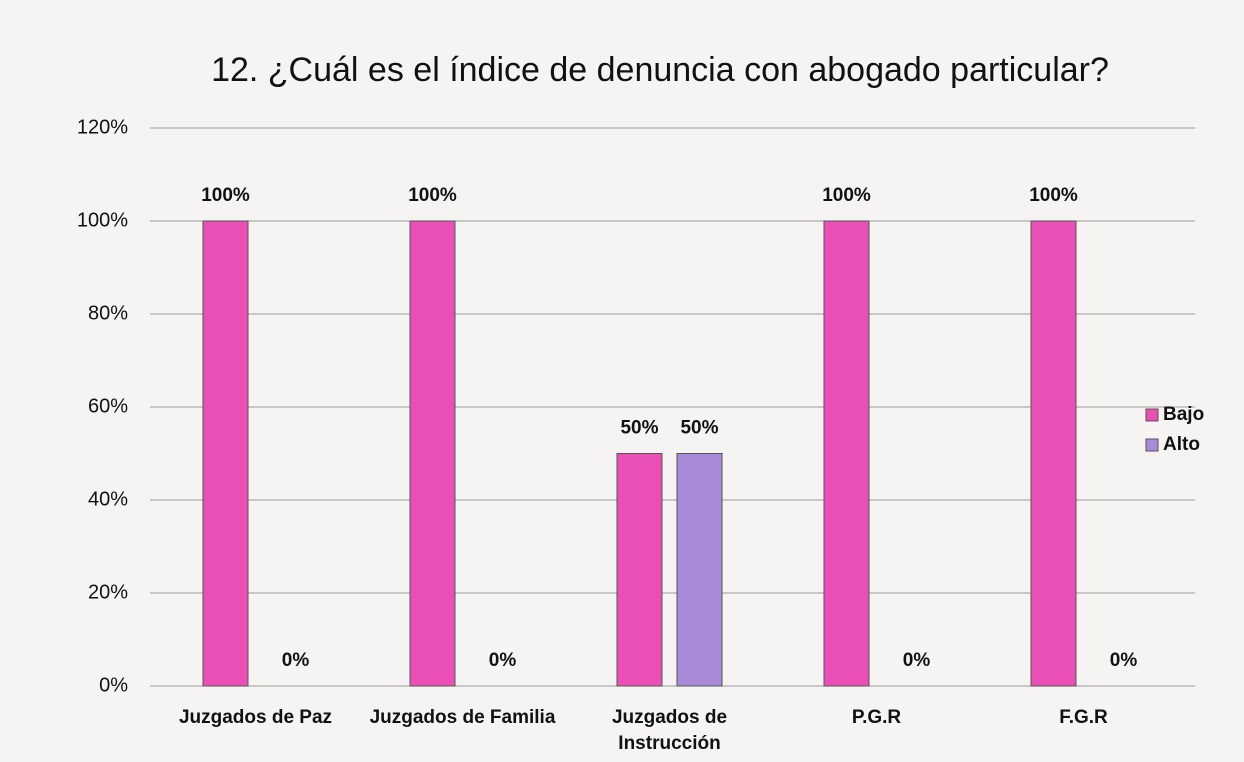  I want to click on y-tick-label: 20%, so click(108, 592).